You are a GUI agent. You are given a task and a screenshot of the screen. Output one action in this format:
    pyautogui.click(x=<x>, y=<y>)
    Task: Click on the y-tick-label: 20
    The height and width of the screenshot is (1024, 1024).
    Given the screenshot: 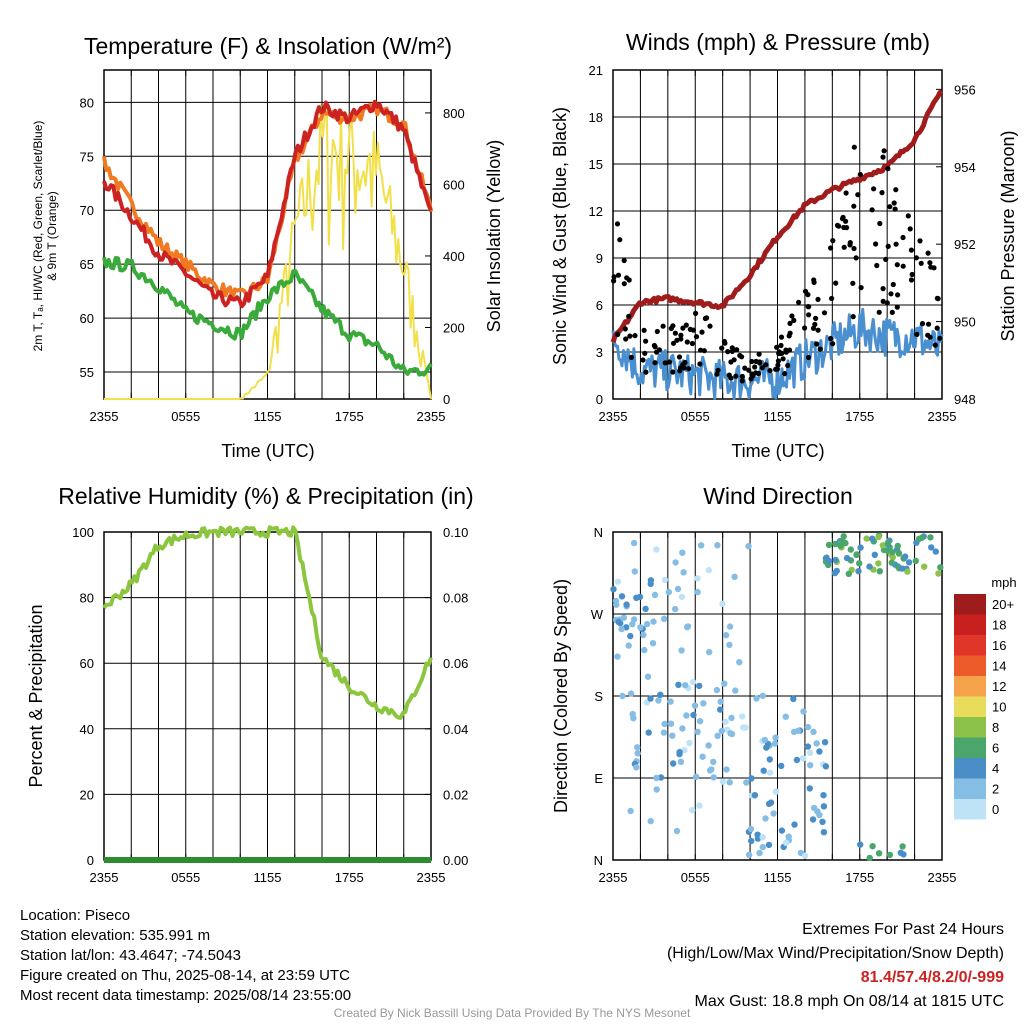 What is the action you would take?
    pyautogui.click(x=87, y=794)
    